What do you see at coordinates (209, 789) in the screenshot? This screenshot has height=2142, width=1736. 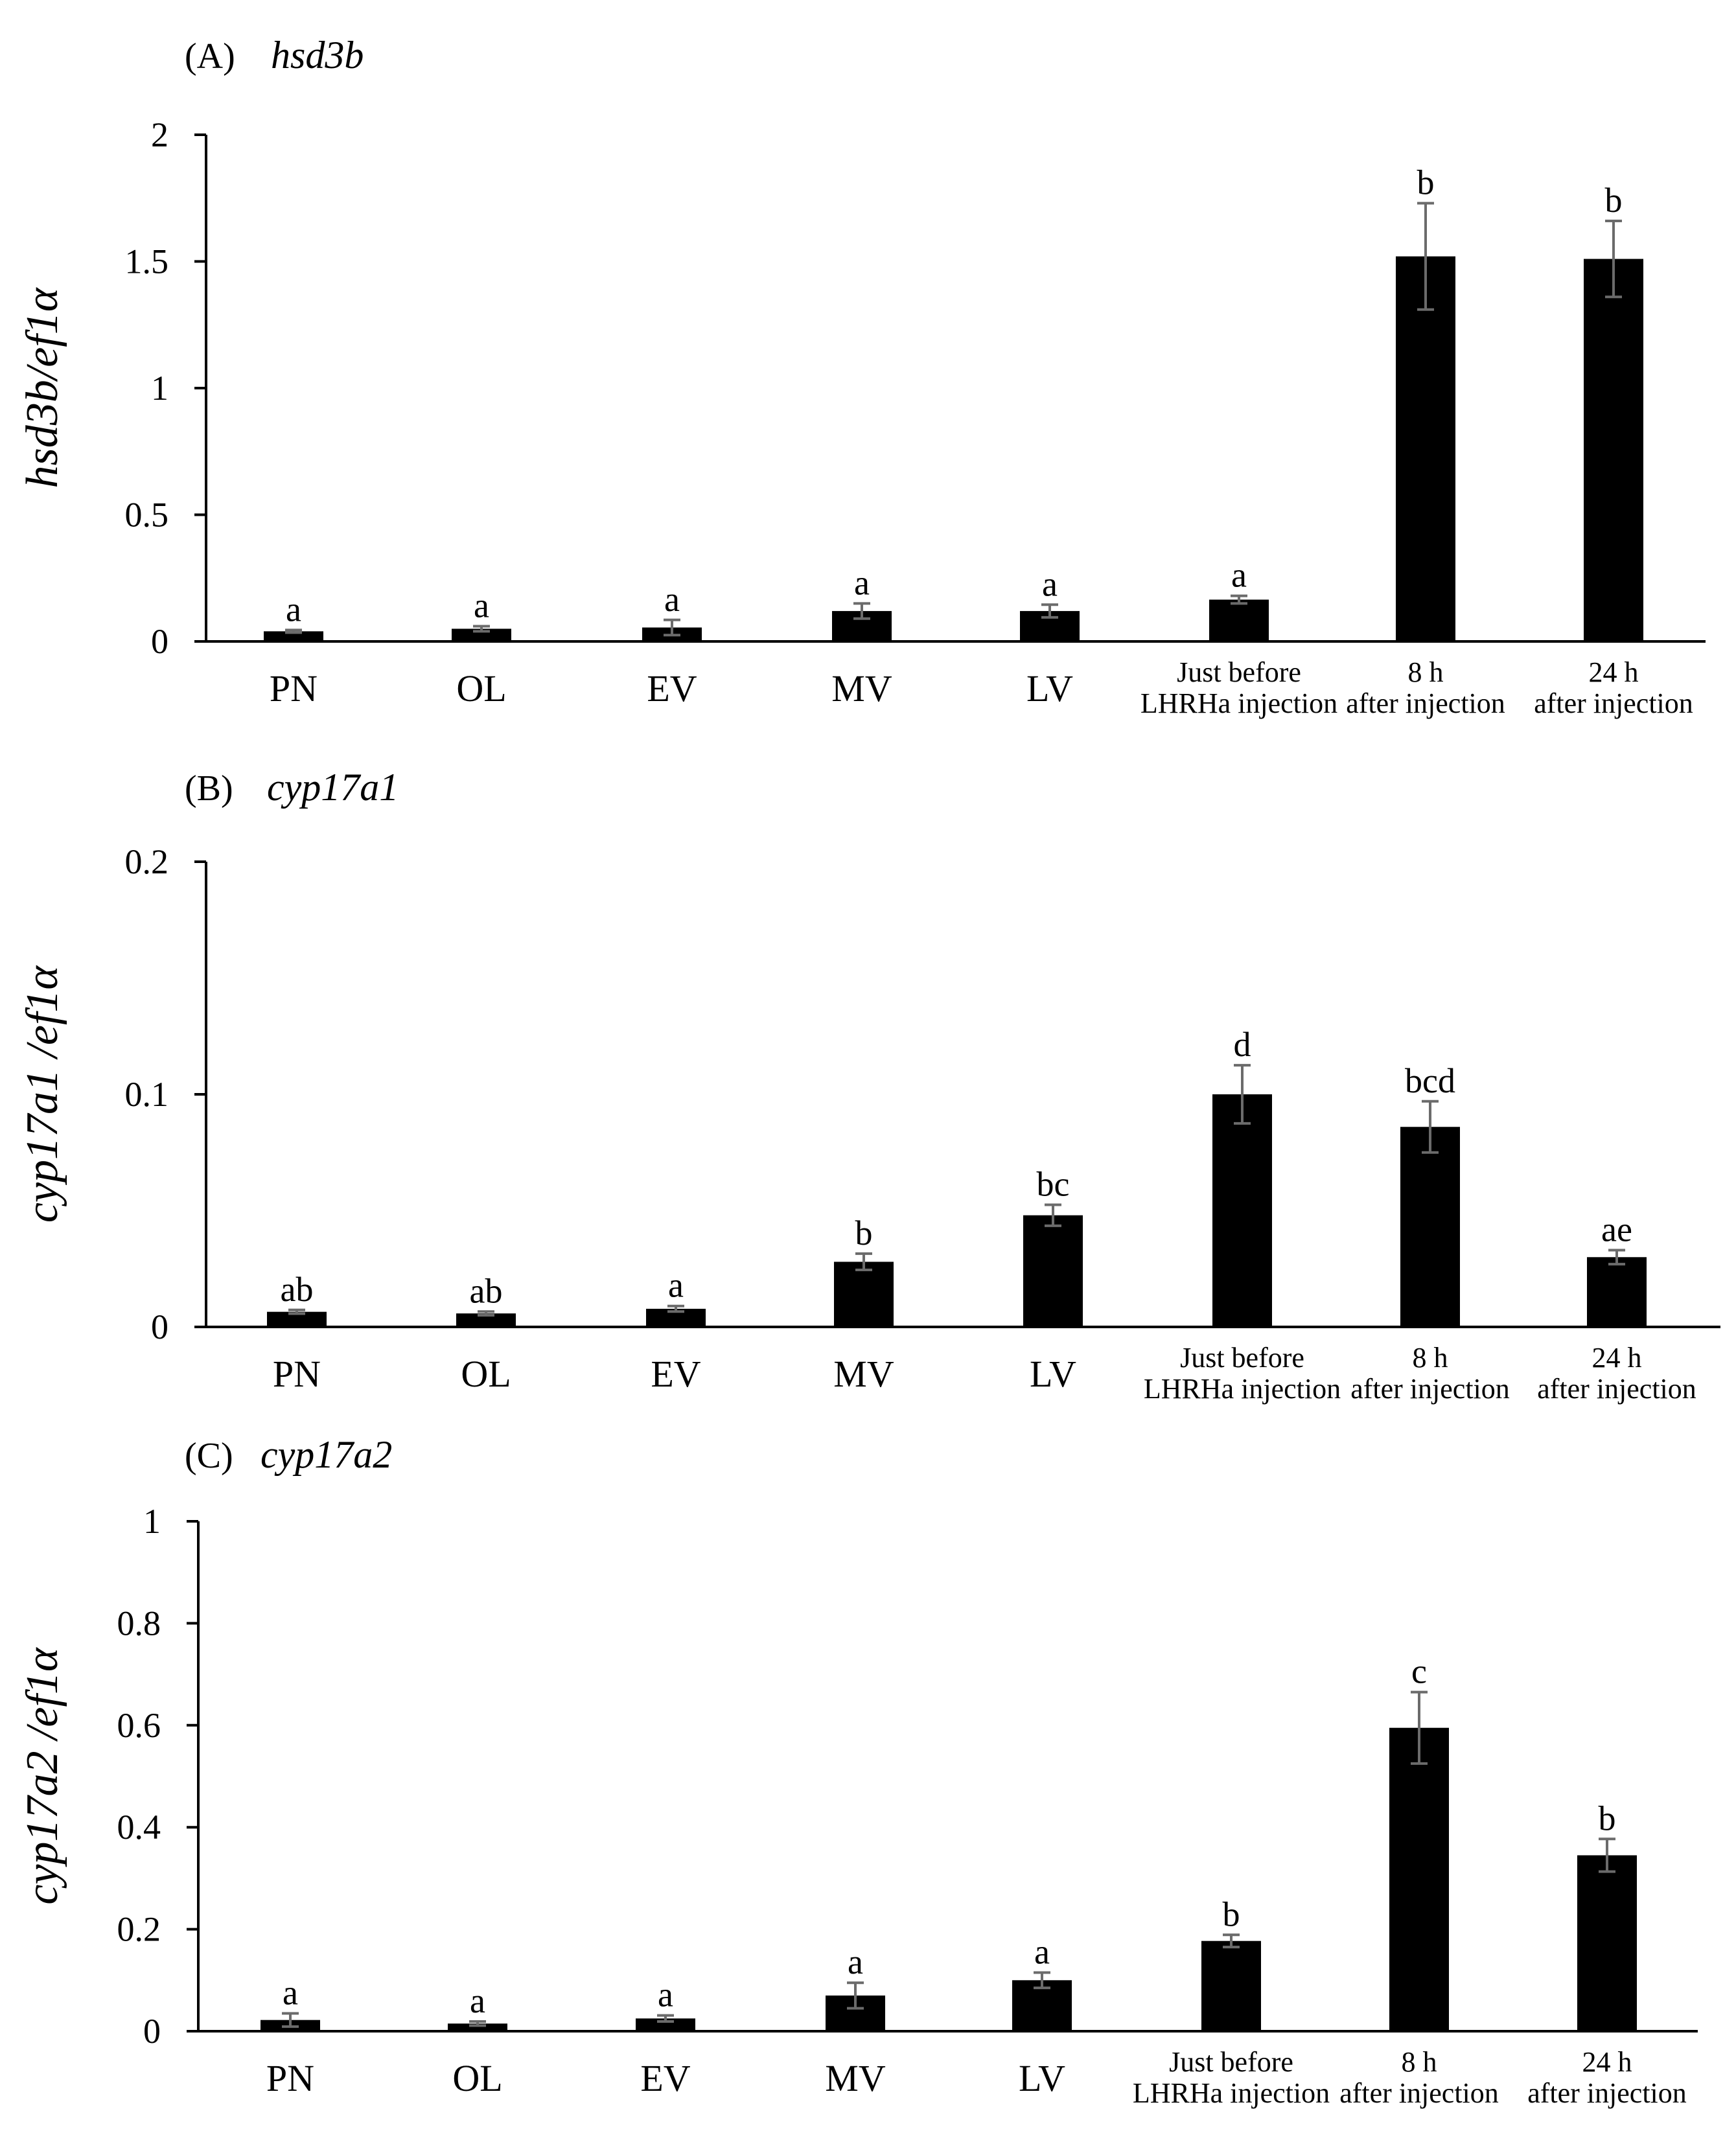 I see `panel-letter: (B)` at bounding box center [209, 789].